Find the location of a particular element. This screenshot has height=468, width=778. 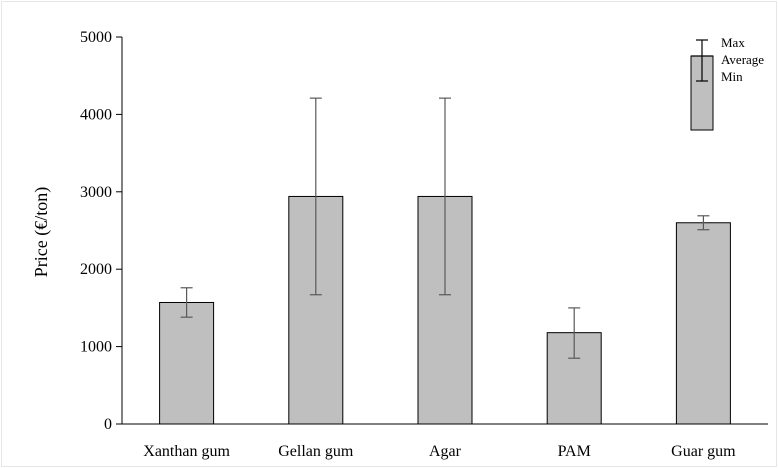

x-tick-label: PAM is located at coordinates (574, 451).